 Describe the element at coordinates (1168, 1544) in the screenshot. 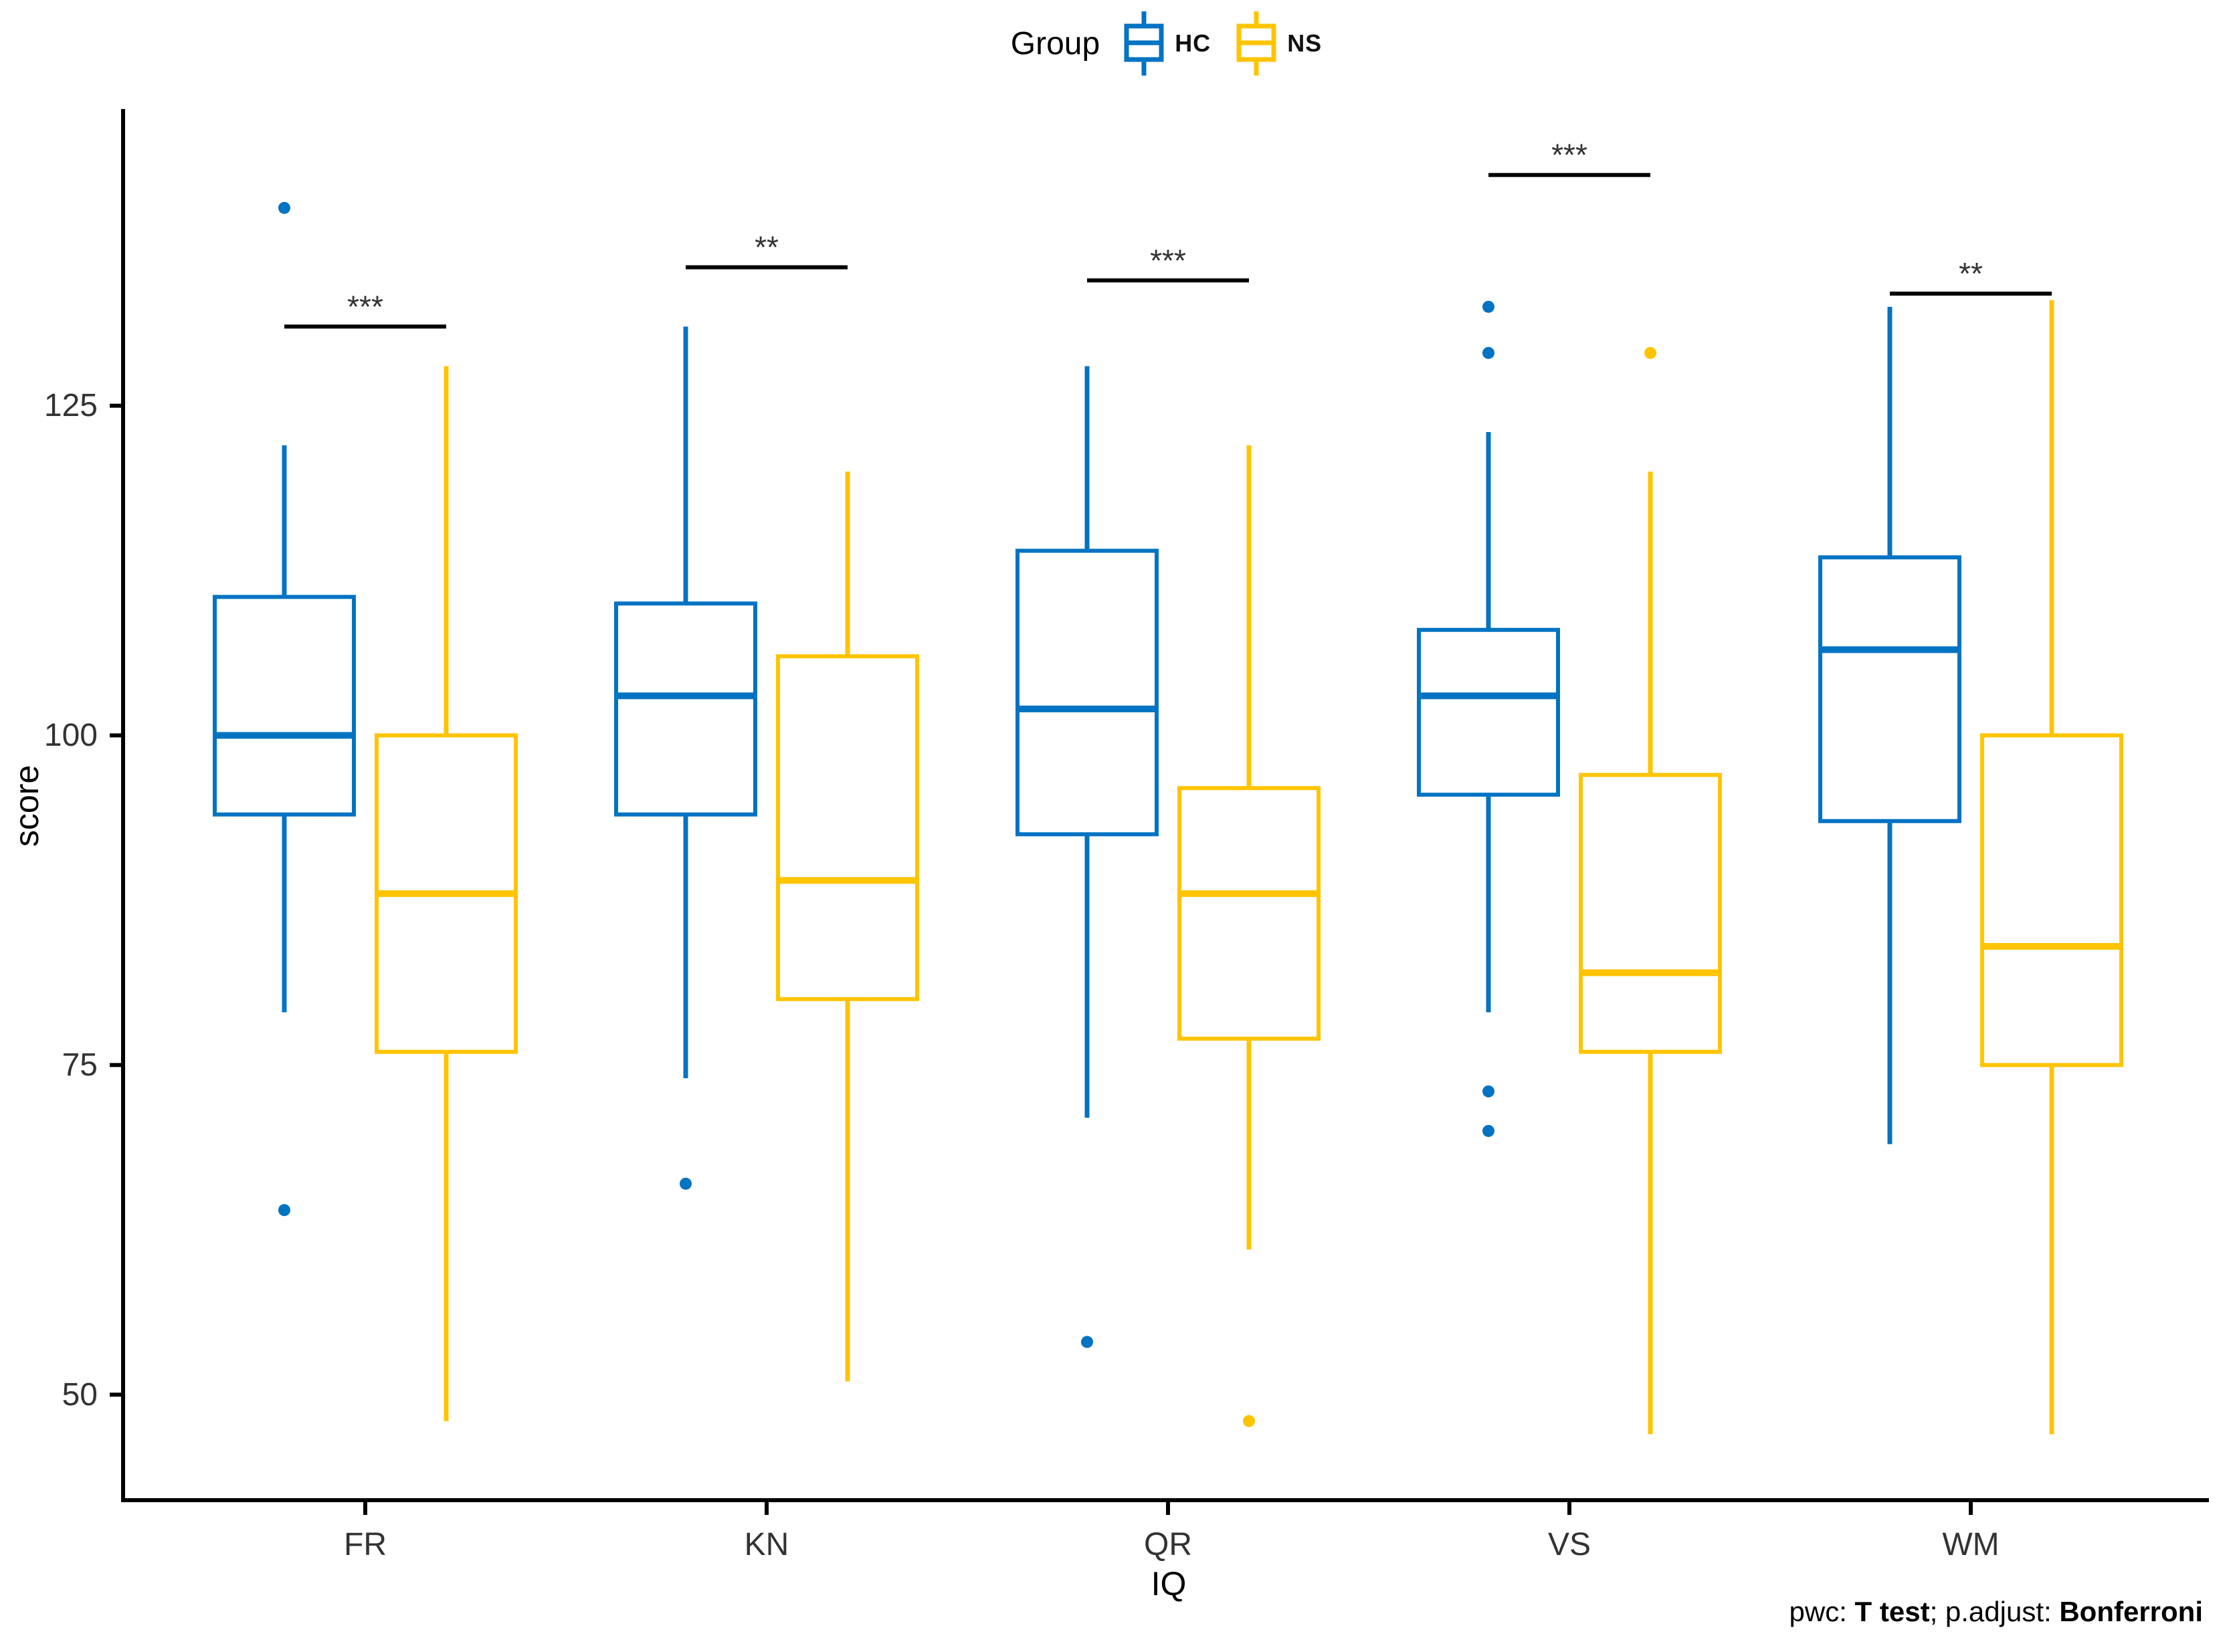

I see `x-tick-label-QR: QR` at that location.